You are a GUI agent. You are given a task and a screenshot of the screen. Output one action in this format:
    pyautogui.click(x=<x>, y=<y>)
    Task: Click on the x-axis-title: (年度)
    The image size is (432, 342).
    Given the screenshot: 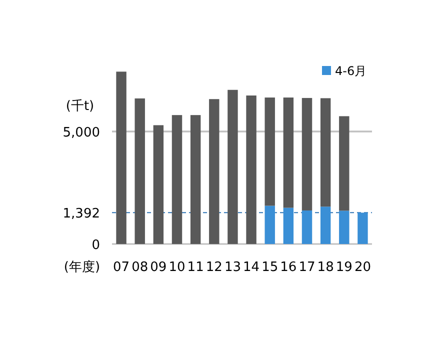 What is the action you would take?
    pyautogui.click(x=82, y=267)
    